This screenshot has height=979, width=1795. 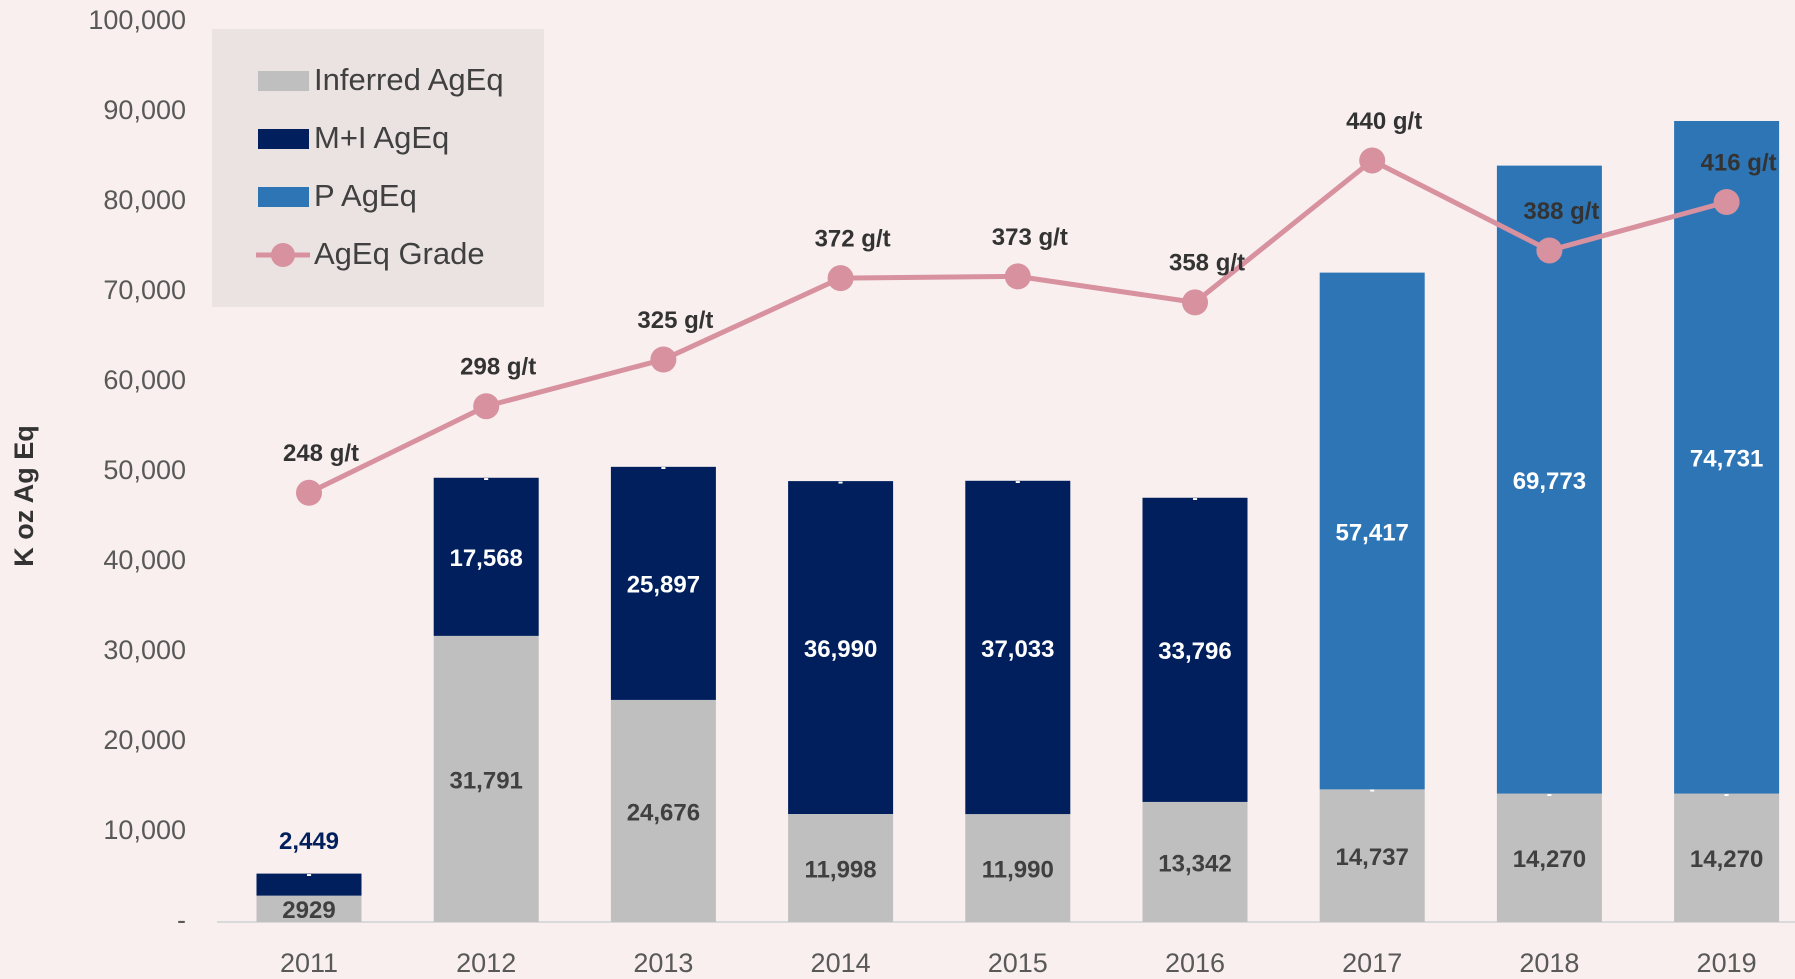 I want to click on y-tick-label: 10,000, so click(x=144, y=830).